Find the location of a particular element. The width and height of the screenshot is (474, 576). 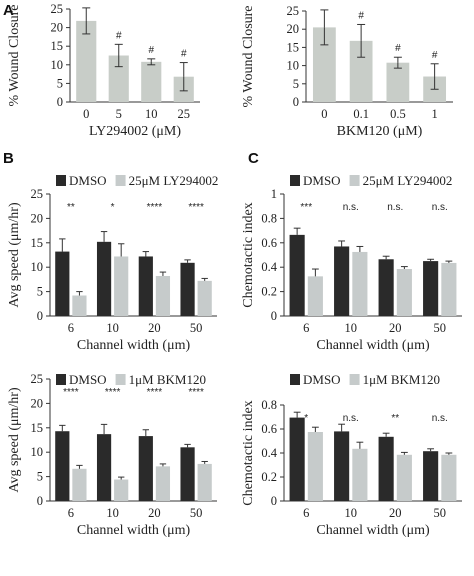

x-tick-label: 1 is located at coordinates (435, 114).